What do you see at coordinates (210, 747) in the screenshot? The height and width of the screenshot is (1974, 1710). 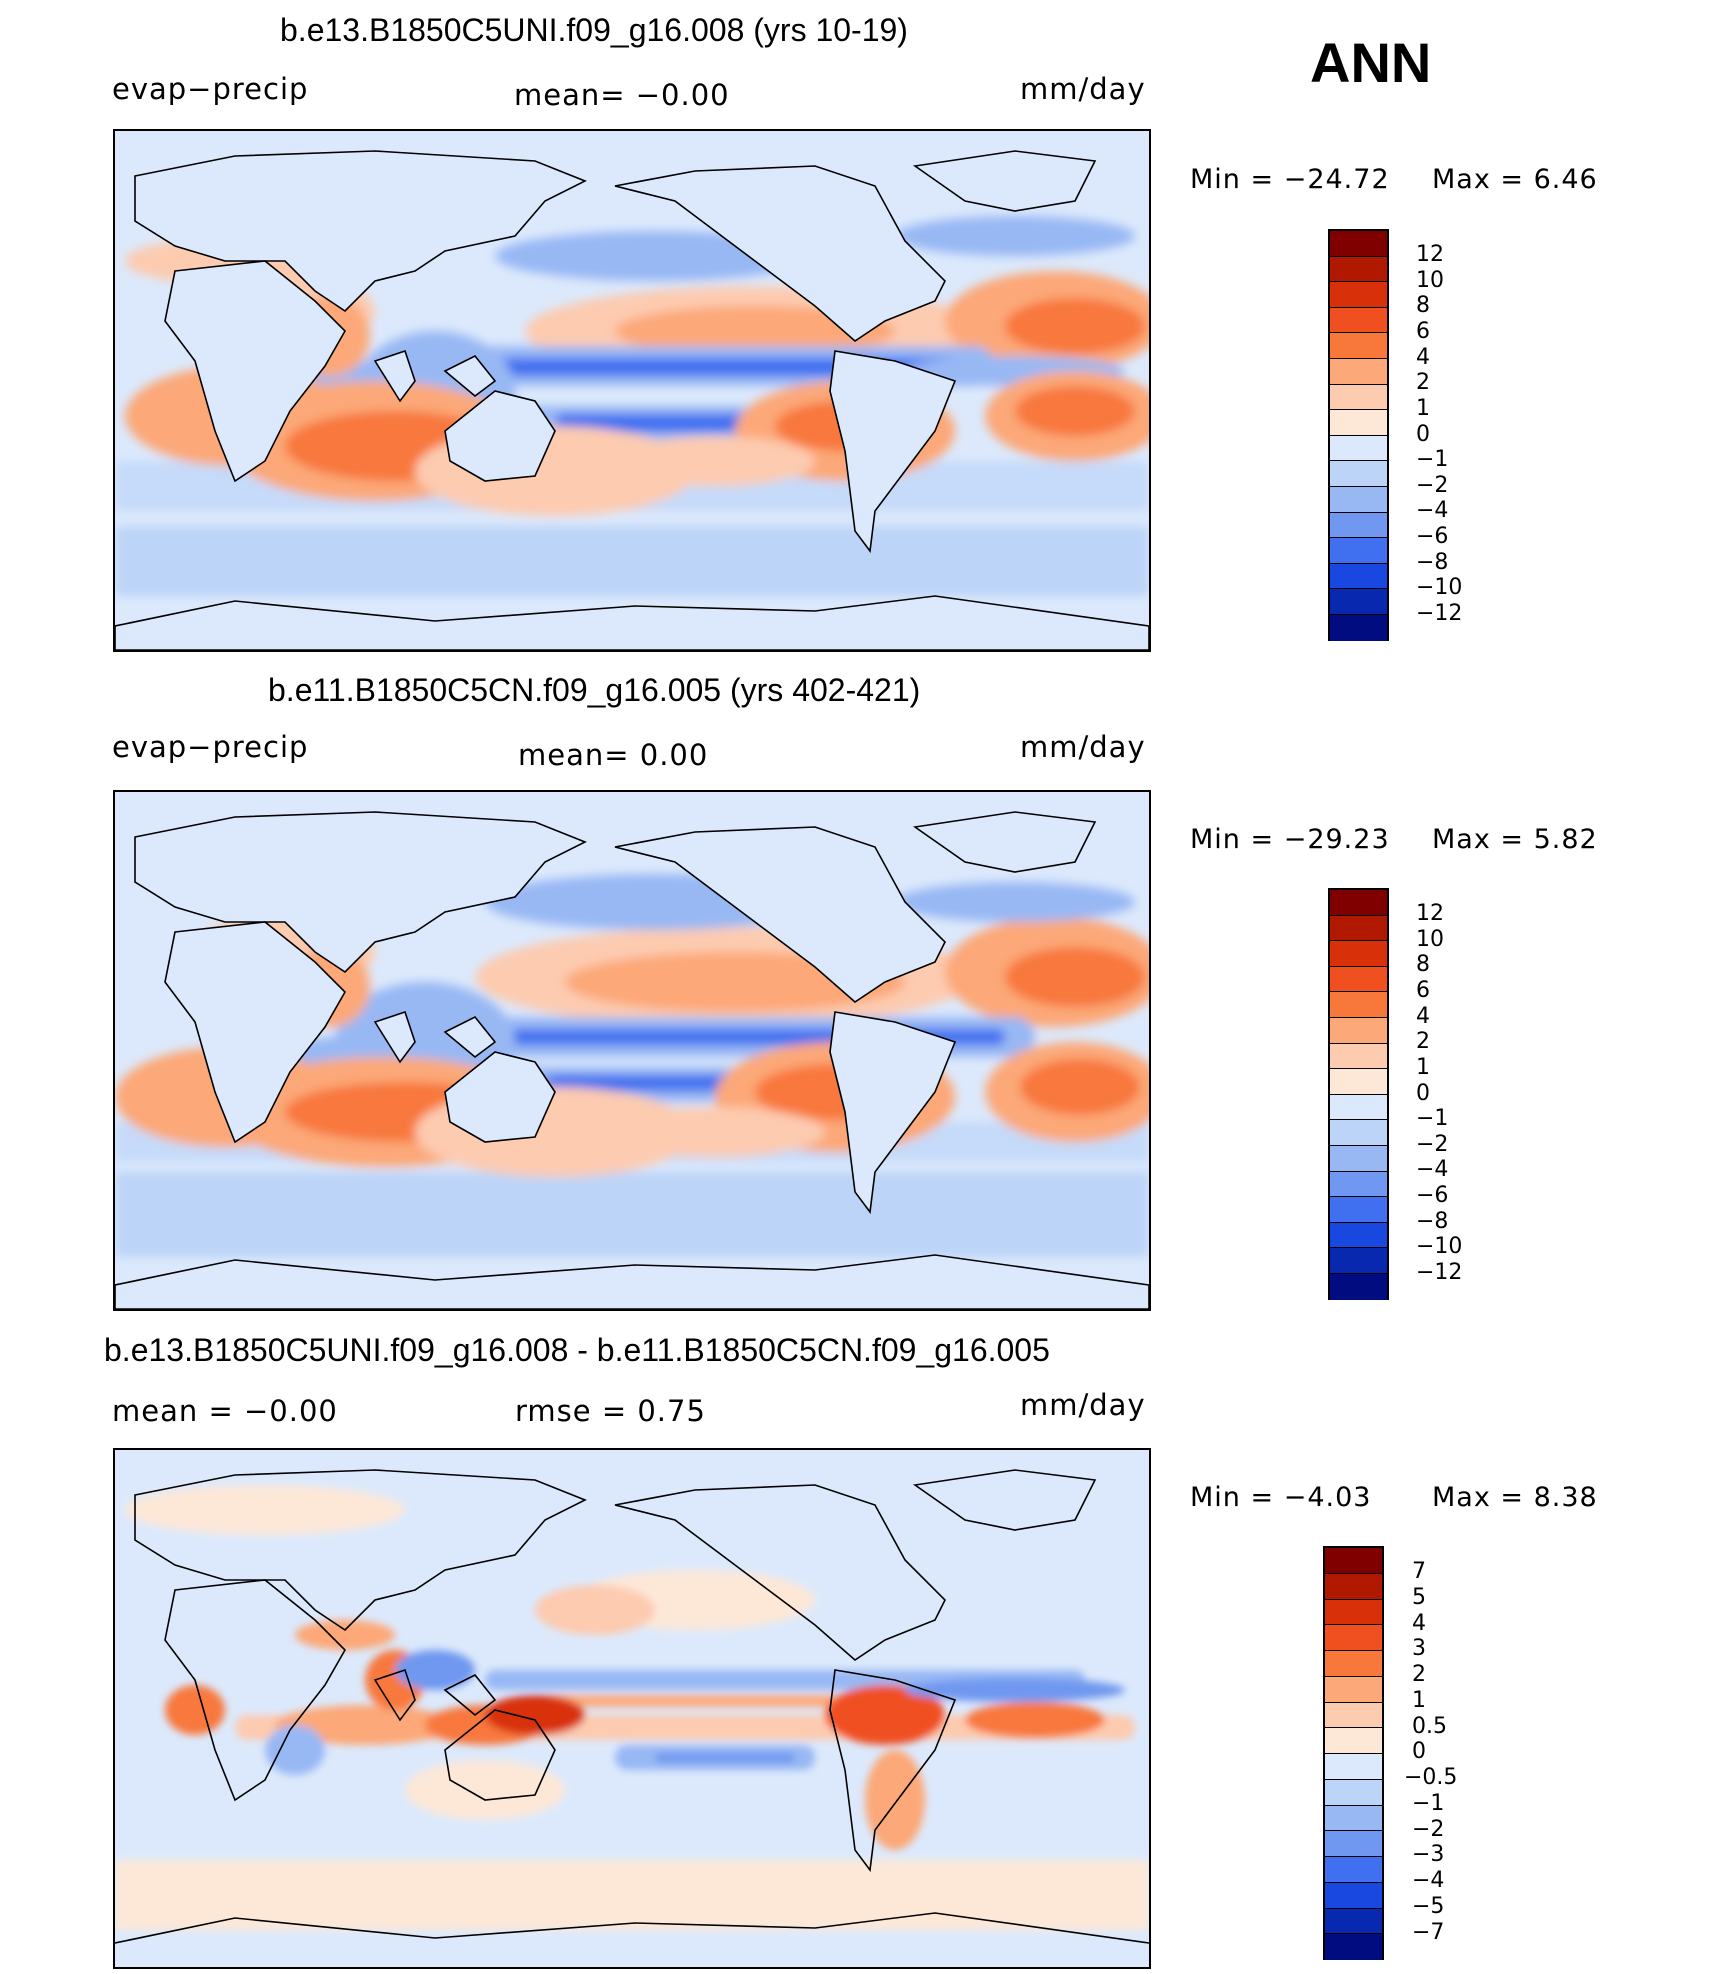 I see `panel2-variable-label: evap−precip` at bounding box center [210, 747].